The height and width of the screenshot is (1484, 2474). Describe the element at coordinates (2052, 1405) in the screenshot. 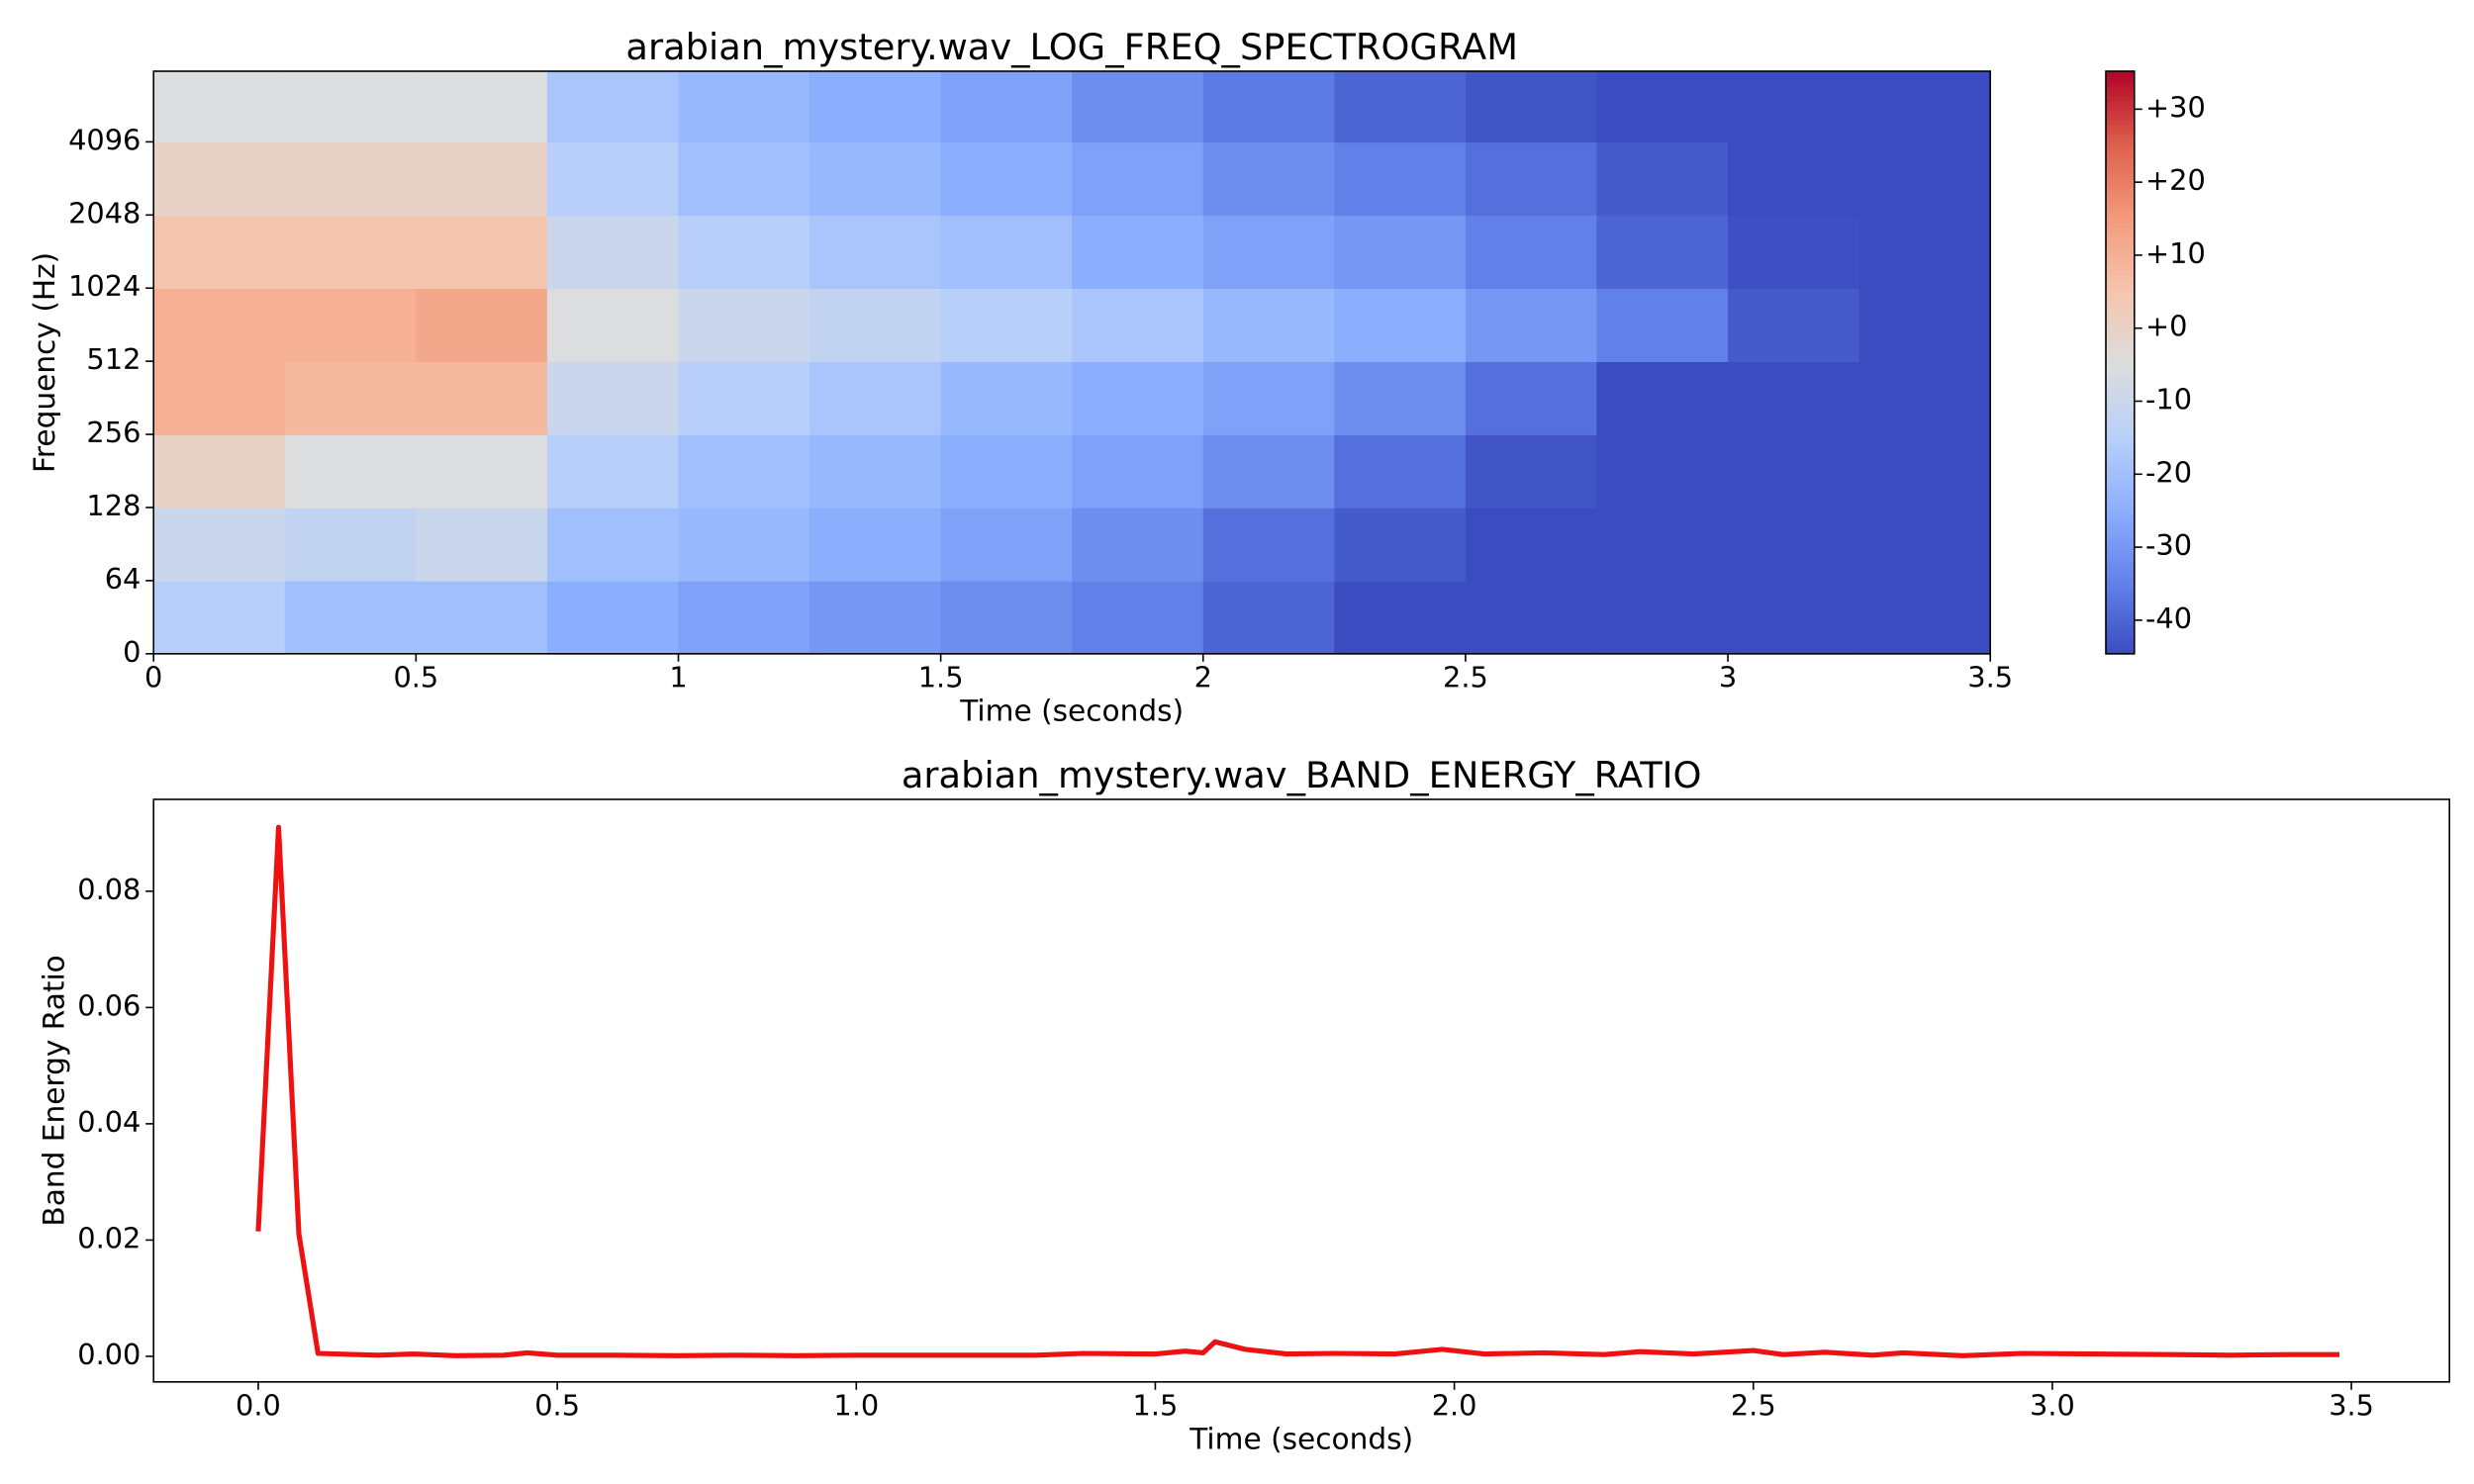

I see `x-tick-label: 3.0` at that location.